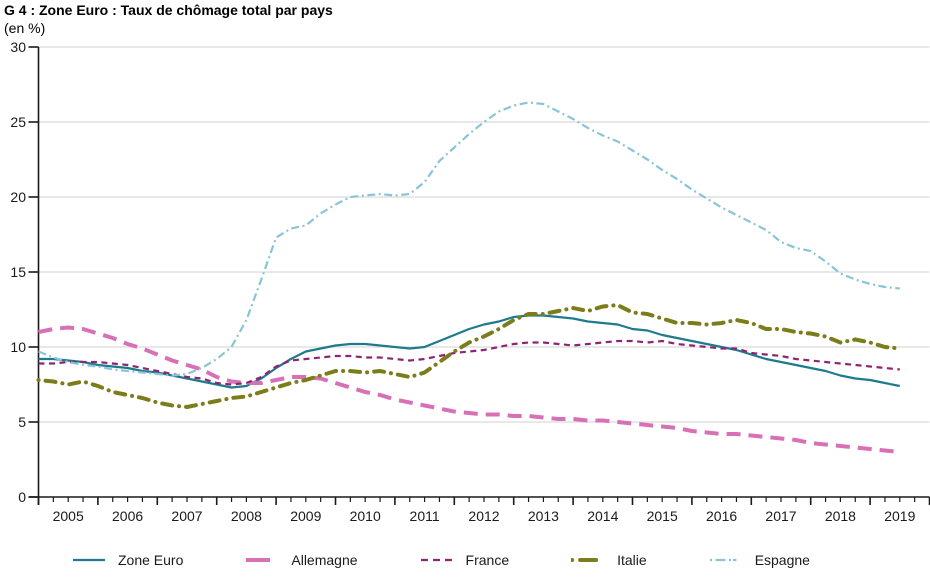 The width and height of the screenshot is (930, 578). I want to click on svg-text: 5, so click(22, 422).